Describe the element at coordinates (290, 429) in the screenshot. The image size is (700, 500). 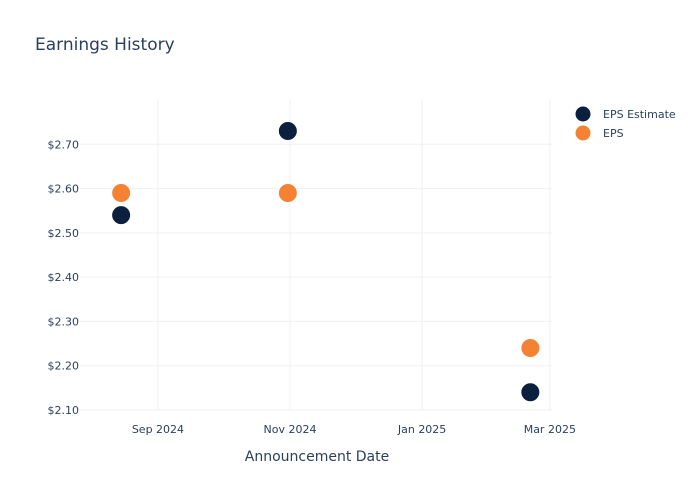
I see `x-tick-label: Nov 2024` at that location.